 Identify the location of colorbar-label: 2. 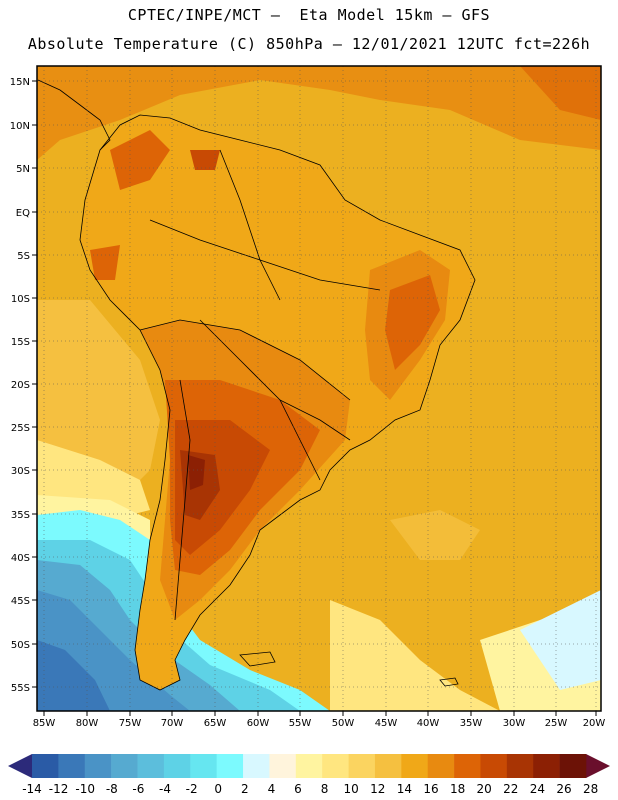
(245, 789).